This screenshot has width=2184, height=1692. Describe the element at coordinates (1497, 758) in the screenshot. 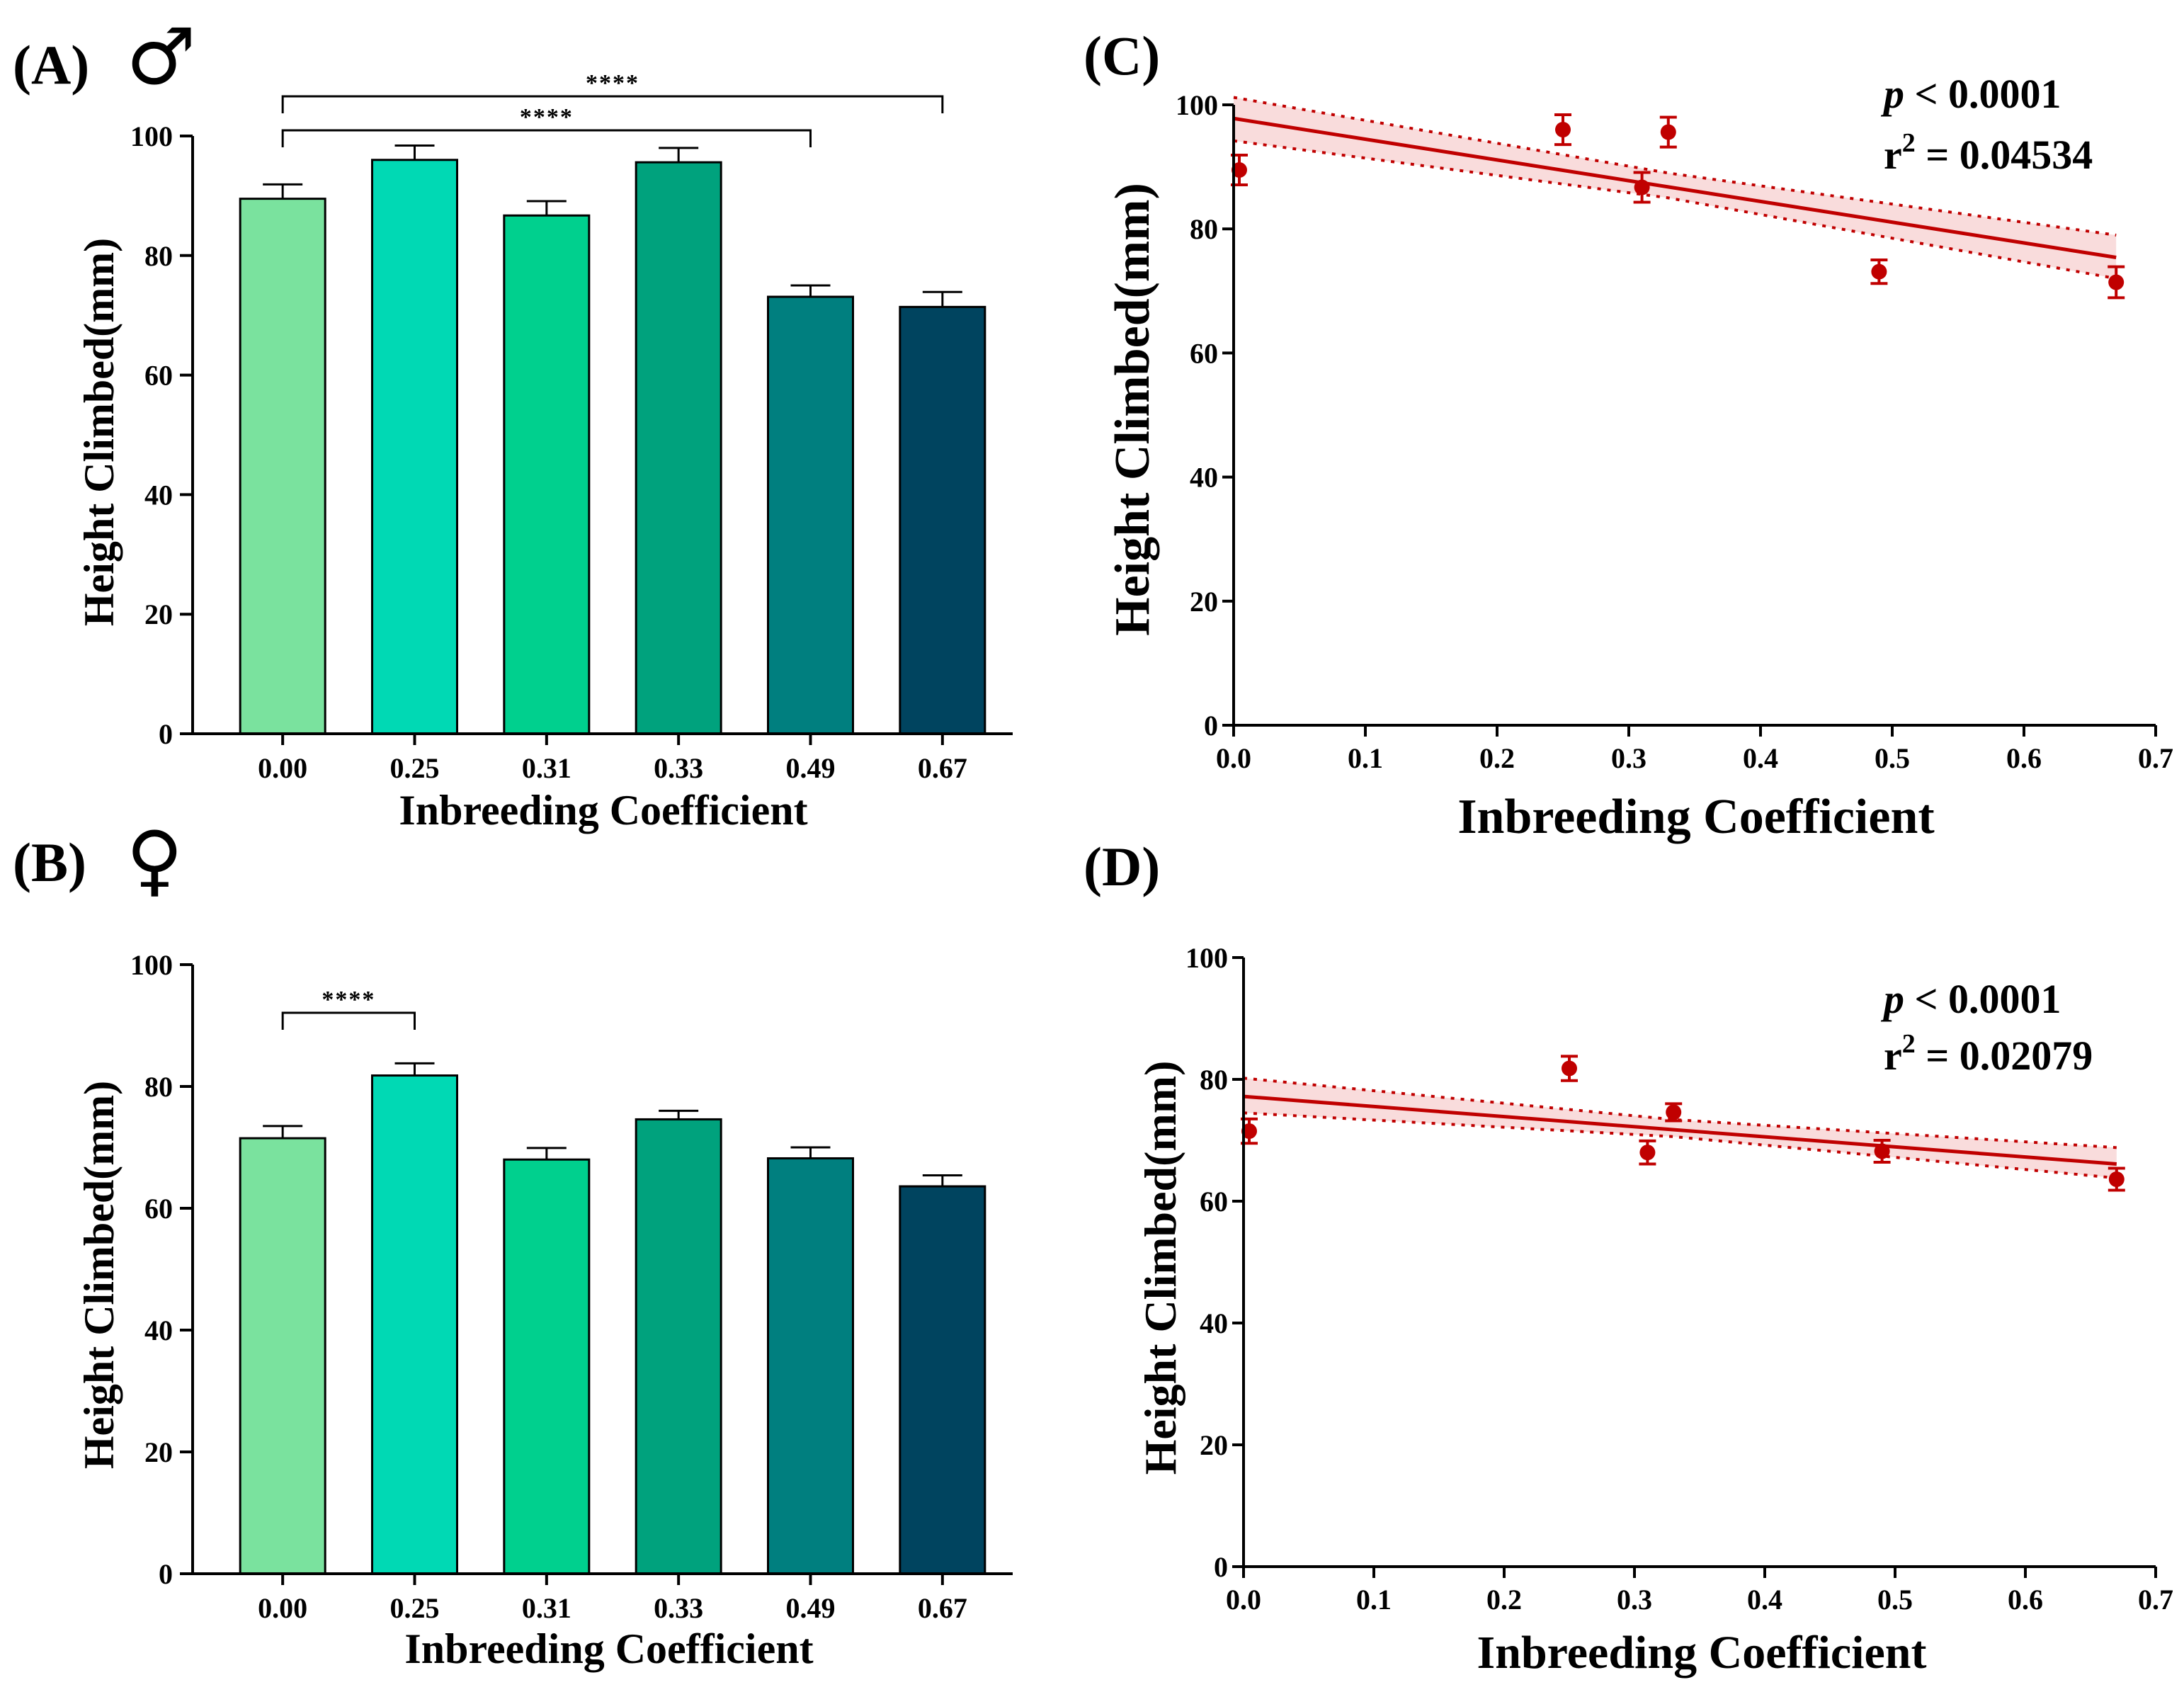

I see `panel-c-x-tick-label: 0.2` at that location.